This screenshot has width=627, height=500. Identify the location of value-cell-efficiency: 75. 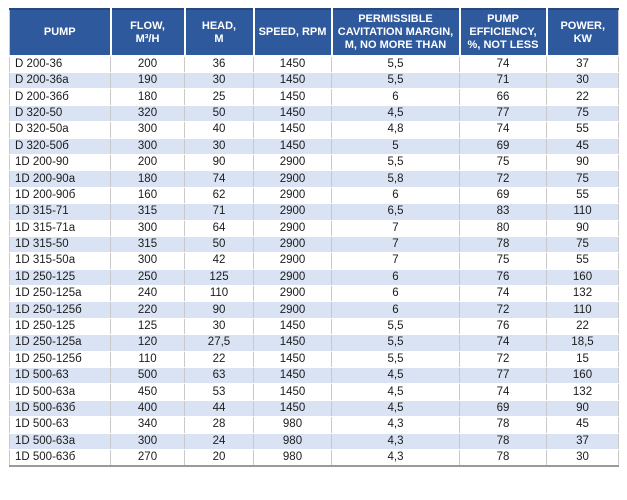
(503, 163).